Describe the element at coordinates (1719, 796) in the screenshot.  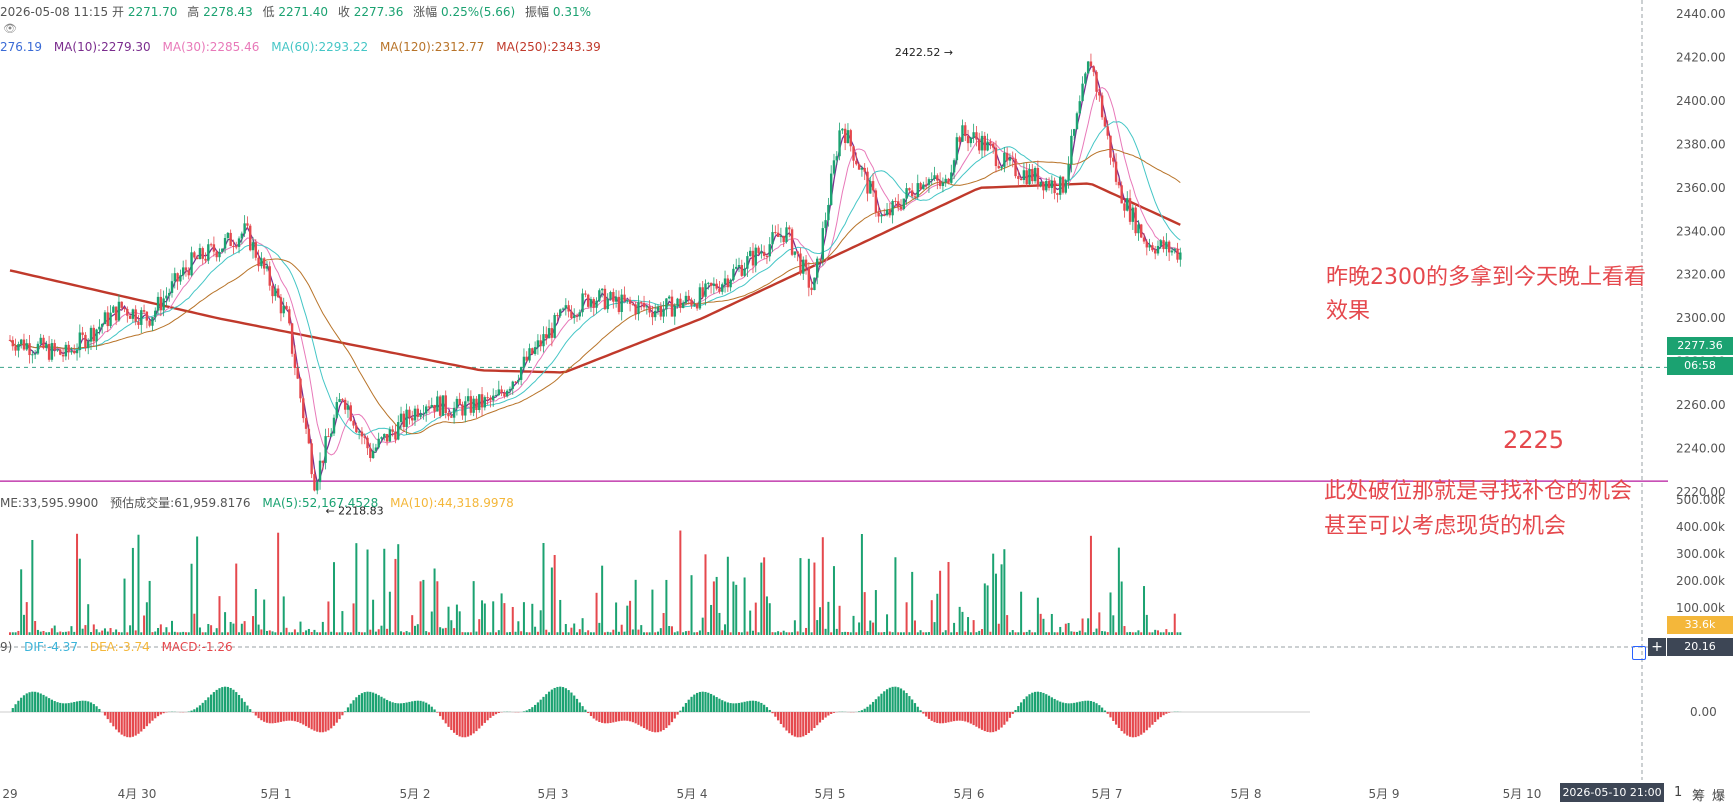
I see `liquidation-label: 爆` at that location.